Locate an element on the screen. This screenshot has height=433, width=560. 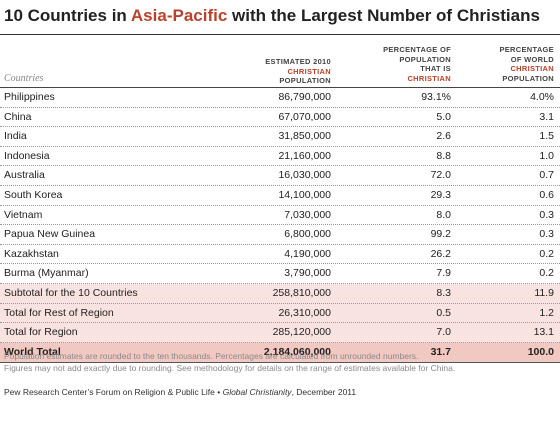
cell-population: 21,160,000 is located at coordinates (304, 155).